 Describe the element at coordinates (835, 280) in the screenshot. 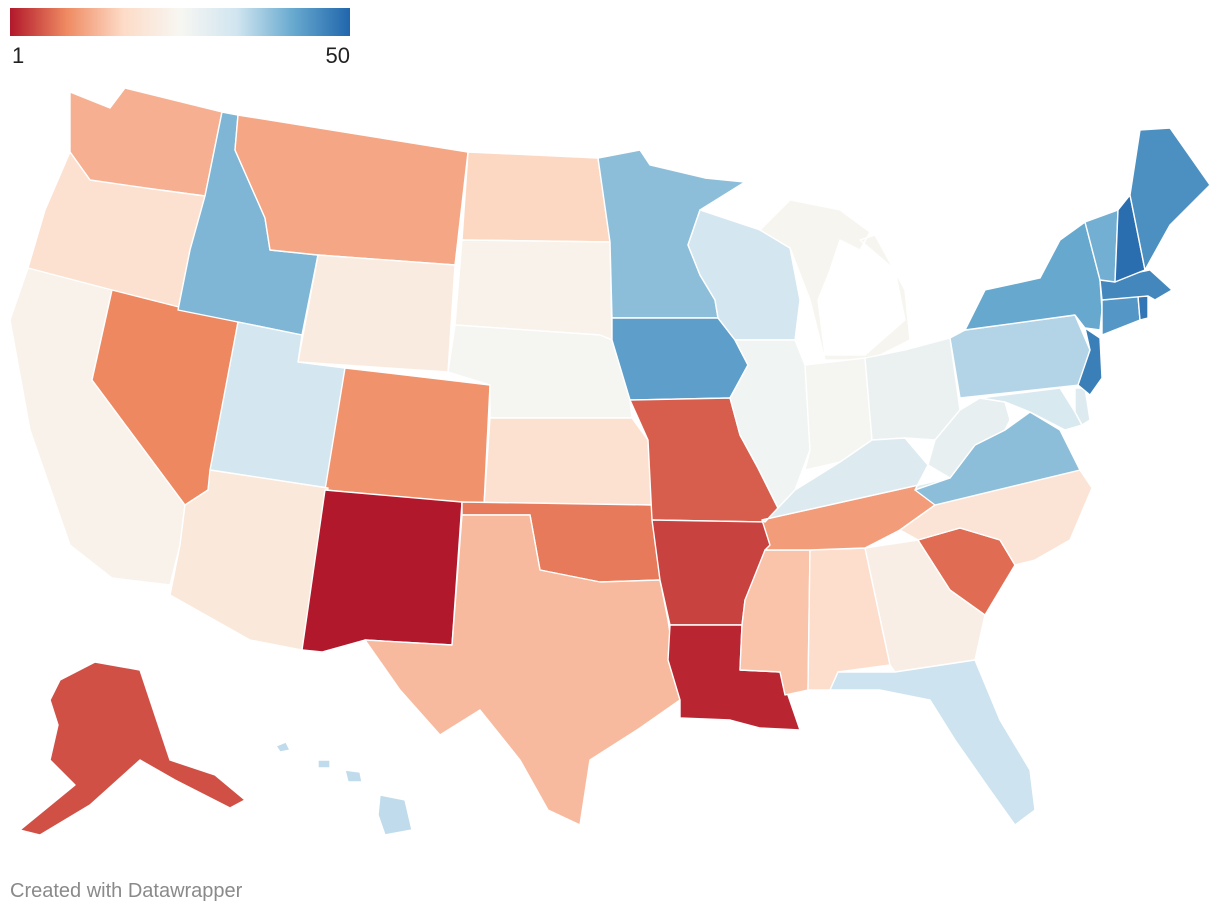

I see `state-mi` at that location.